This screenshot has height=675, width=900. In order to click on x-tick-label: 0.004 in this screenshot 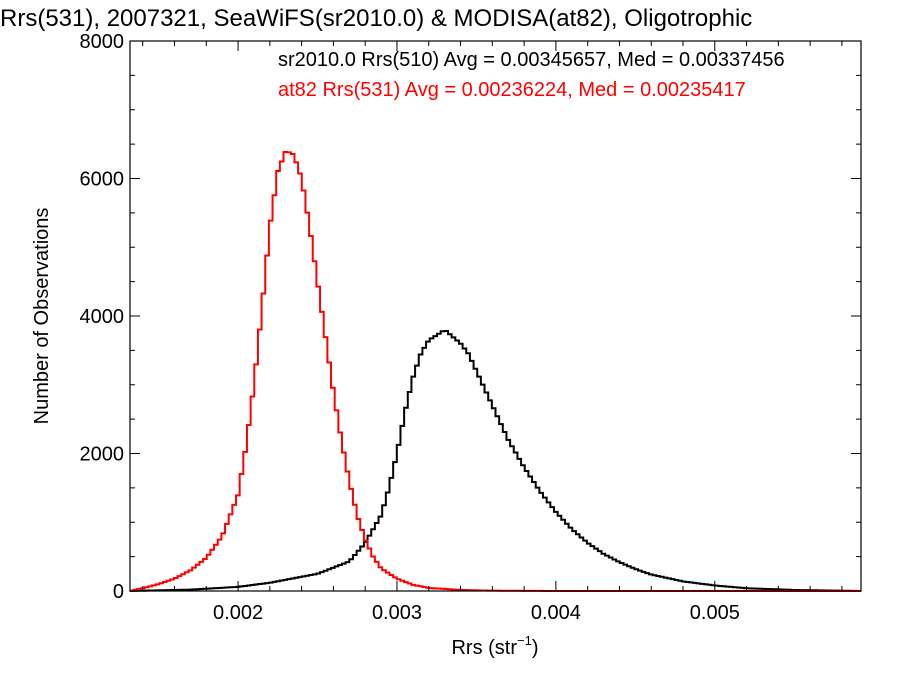, I will do `click(556, 613)`.